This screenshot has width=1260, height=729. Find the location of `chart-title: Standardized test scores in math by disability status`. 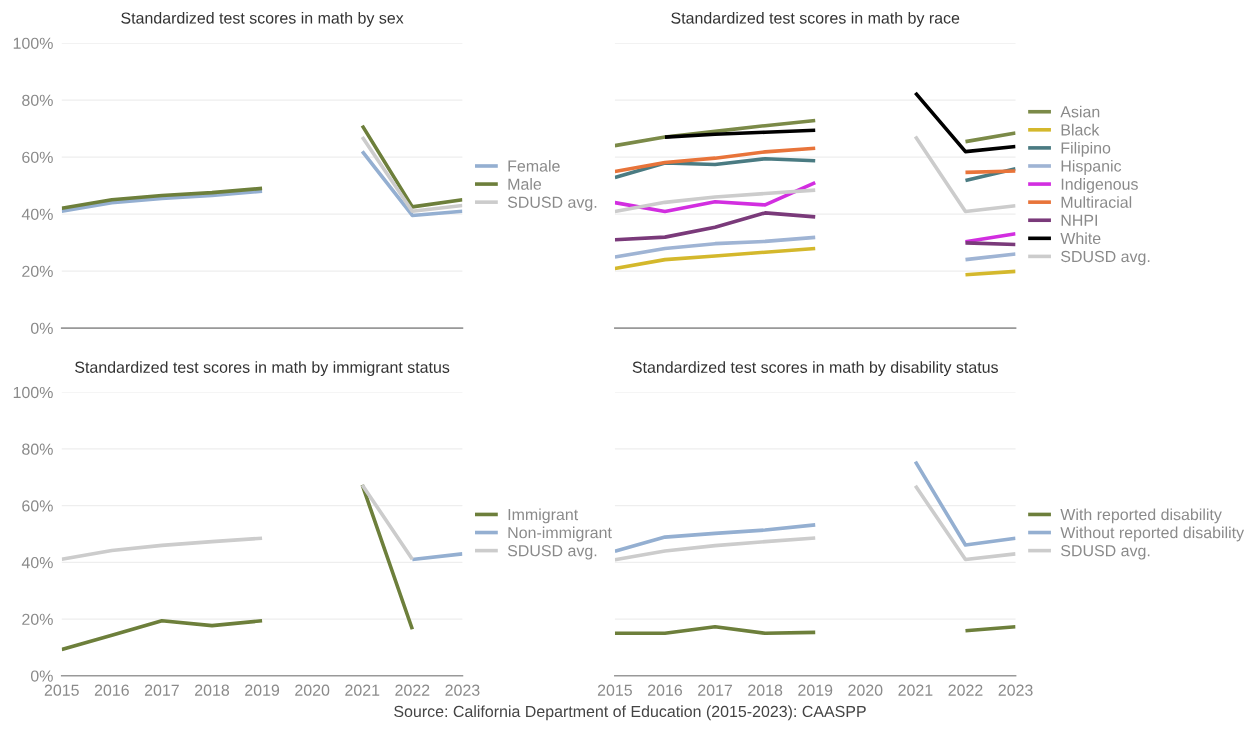

chart-title: Standardized test scores in math by disability status is located at coordinates (815, 369).